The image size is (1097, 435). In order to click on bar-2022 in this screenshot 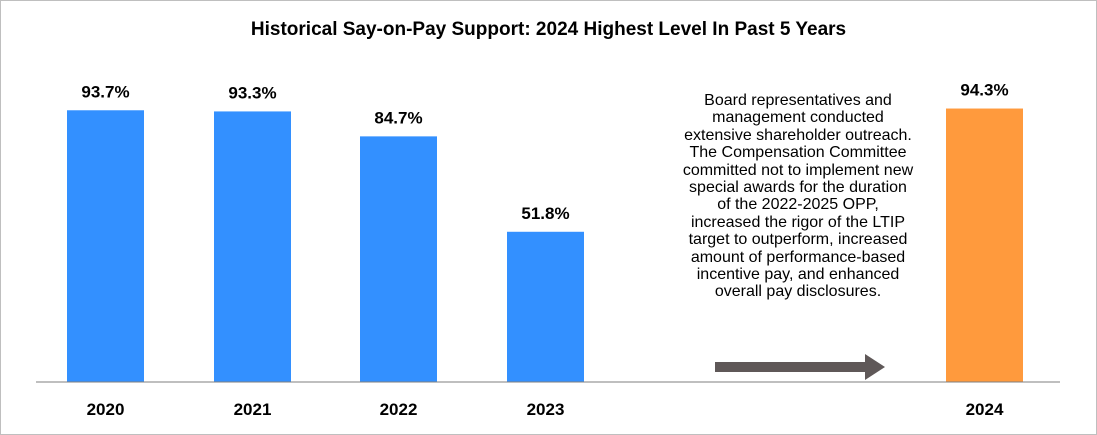, I will do `click(398, 259)`.